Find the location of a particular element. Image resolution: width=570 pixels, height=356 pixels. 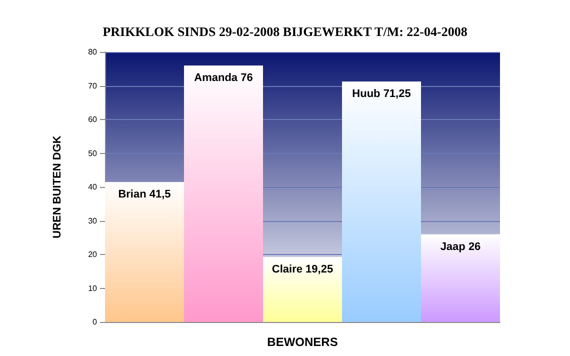

y-tick-label: 50 is located at coordinates (93, 153).